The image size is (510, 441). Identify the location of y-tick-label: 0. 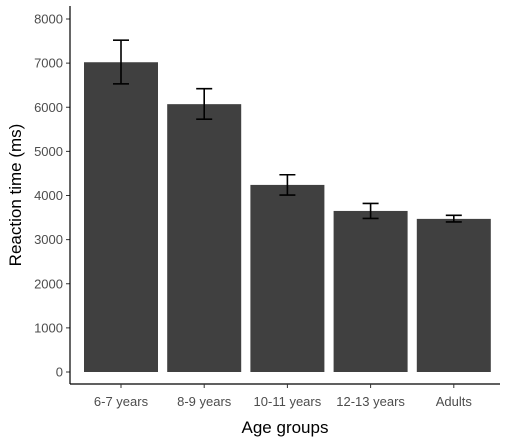
(59, 372).